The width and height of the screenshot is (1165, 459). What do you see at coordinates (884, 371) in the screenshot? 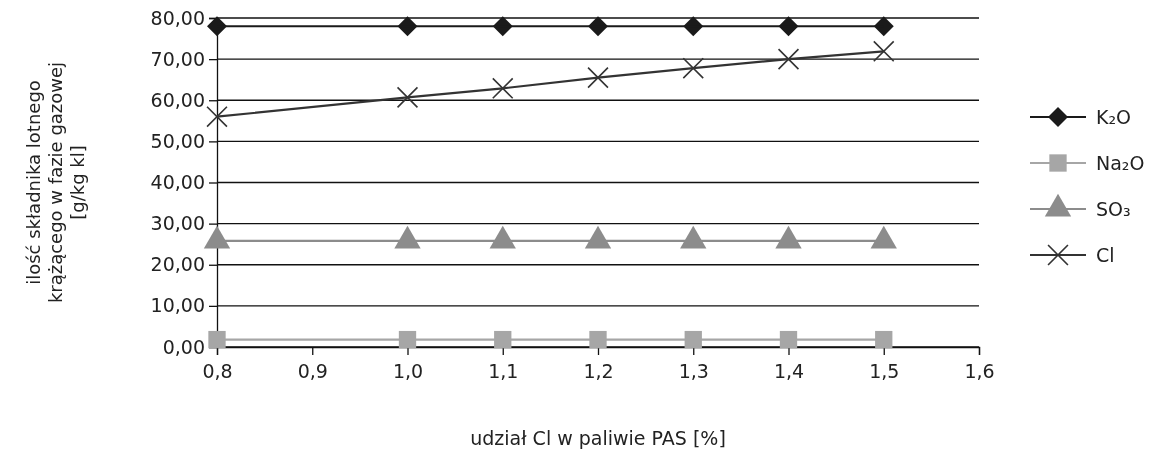
I see `x-tick-label: 1,5` at bounding box center [884, 371].